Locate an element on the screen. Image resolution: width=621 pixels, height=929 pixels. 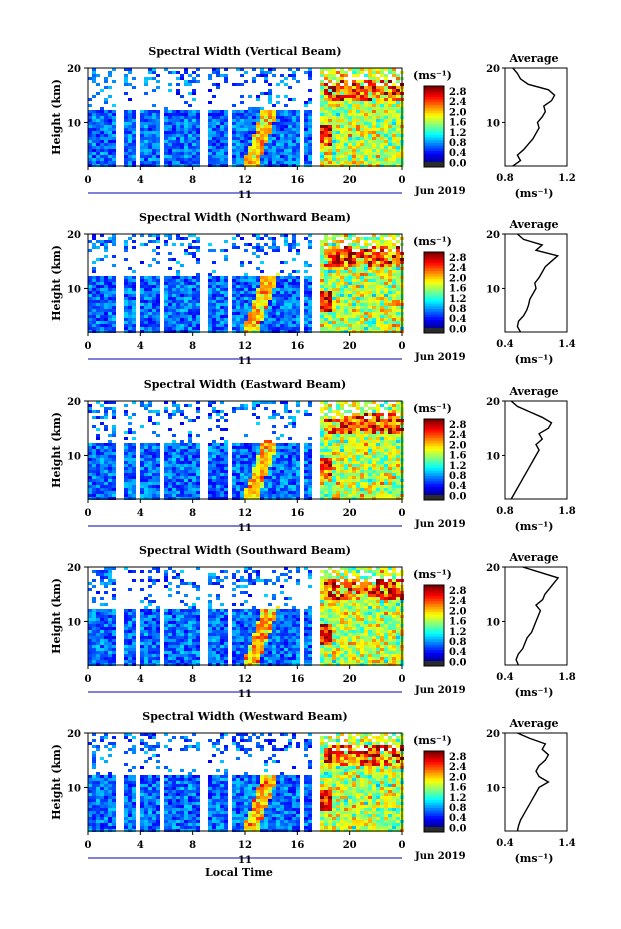
x-tick-label: 12 is located at coordinates (245, 180).